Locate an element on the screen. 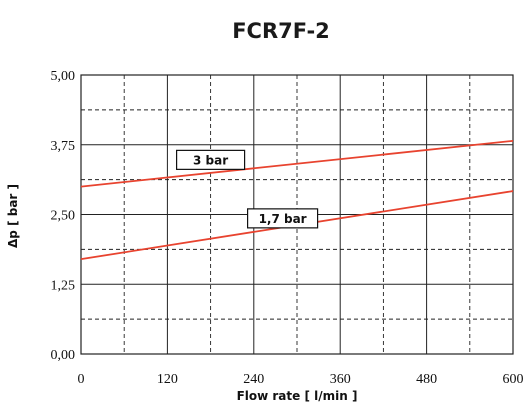  x-axis-label: Flow rate [ l/min ] is located at coordinates (297, 396).